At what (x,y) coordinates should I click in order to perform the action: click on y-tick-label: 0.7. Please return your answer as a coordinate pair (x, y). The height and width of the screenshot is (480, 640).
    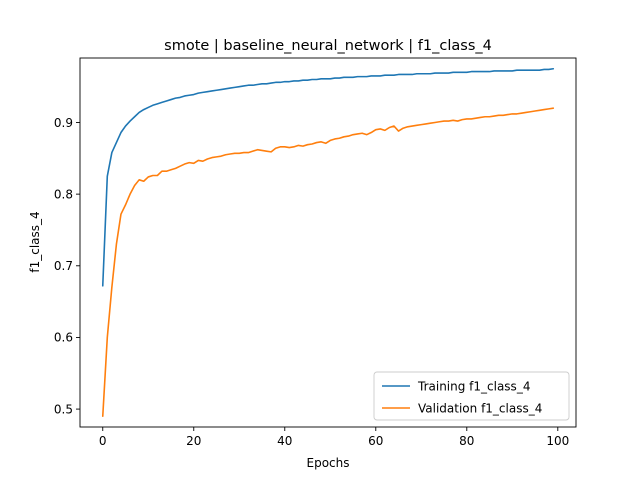
    Looking at the image, I should click on (63, 266).